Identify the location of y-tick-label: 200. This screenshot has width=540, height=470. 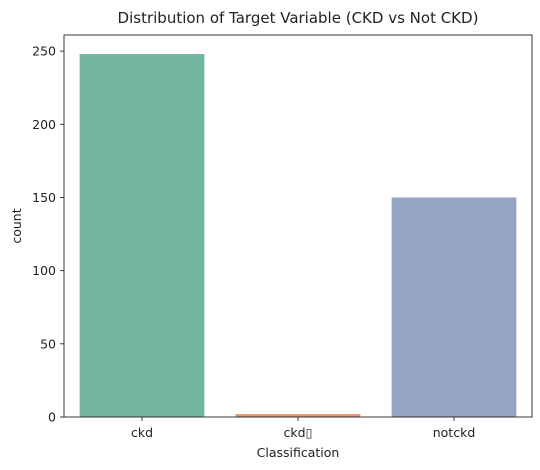
(44, 124).